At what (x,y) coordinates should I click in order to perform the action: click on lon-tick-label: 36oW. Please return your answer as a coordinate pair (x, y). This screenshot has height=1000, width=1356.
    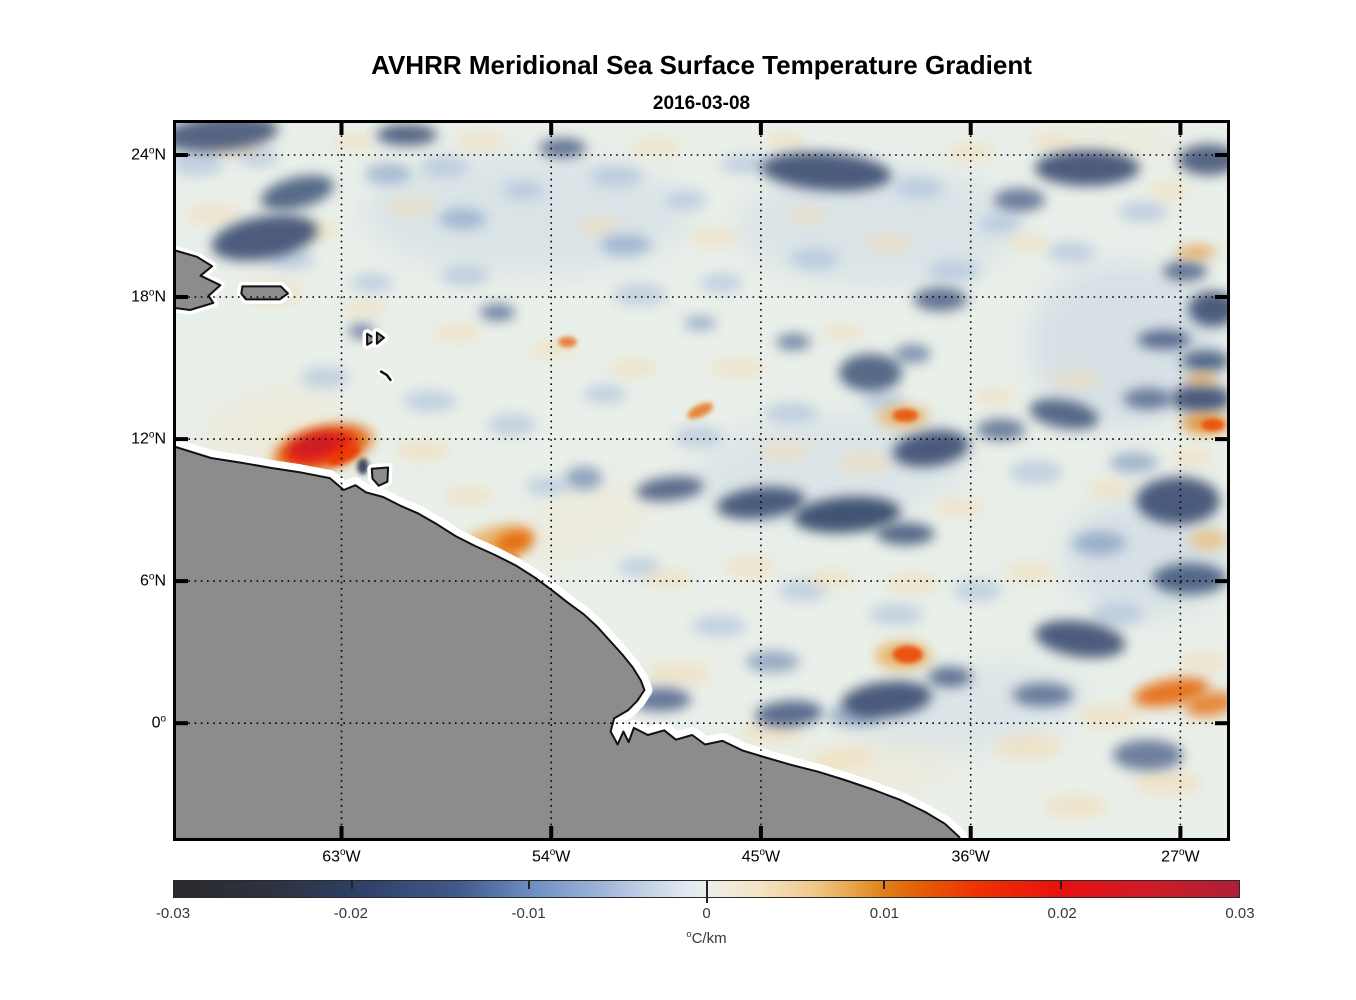
    Looking at the image, I should click on (970, 856).